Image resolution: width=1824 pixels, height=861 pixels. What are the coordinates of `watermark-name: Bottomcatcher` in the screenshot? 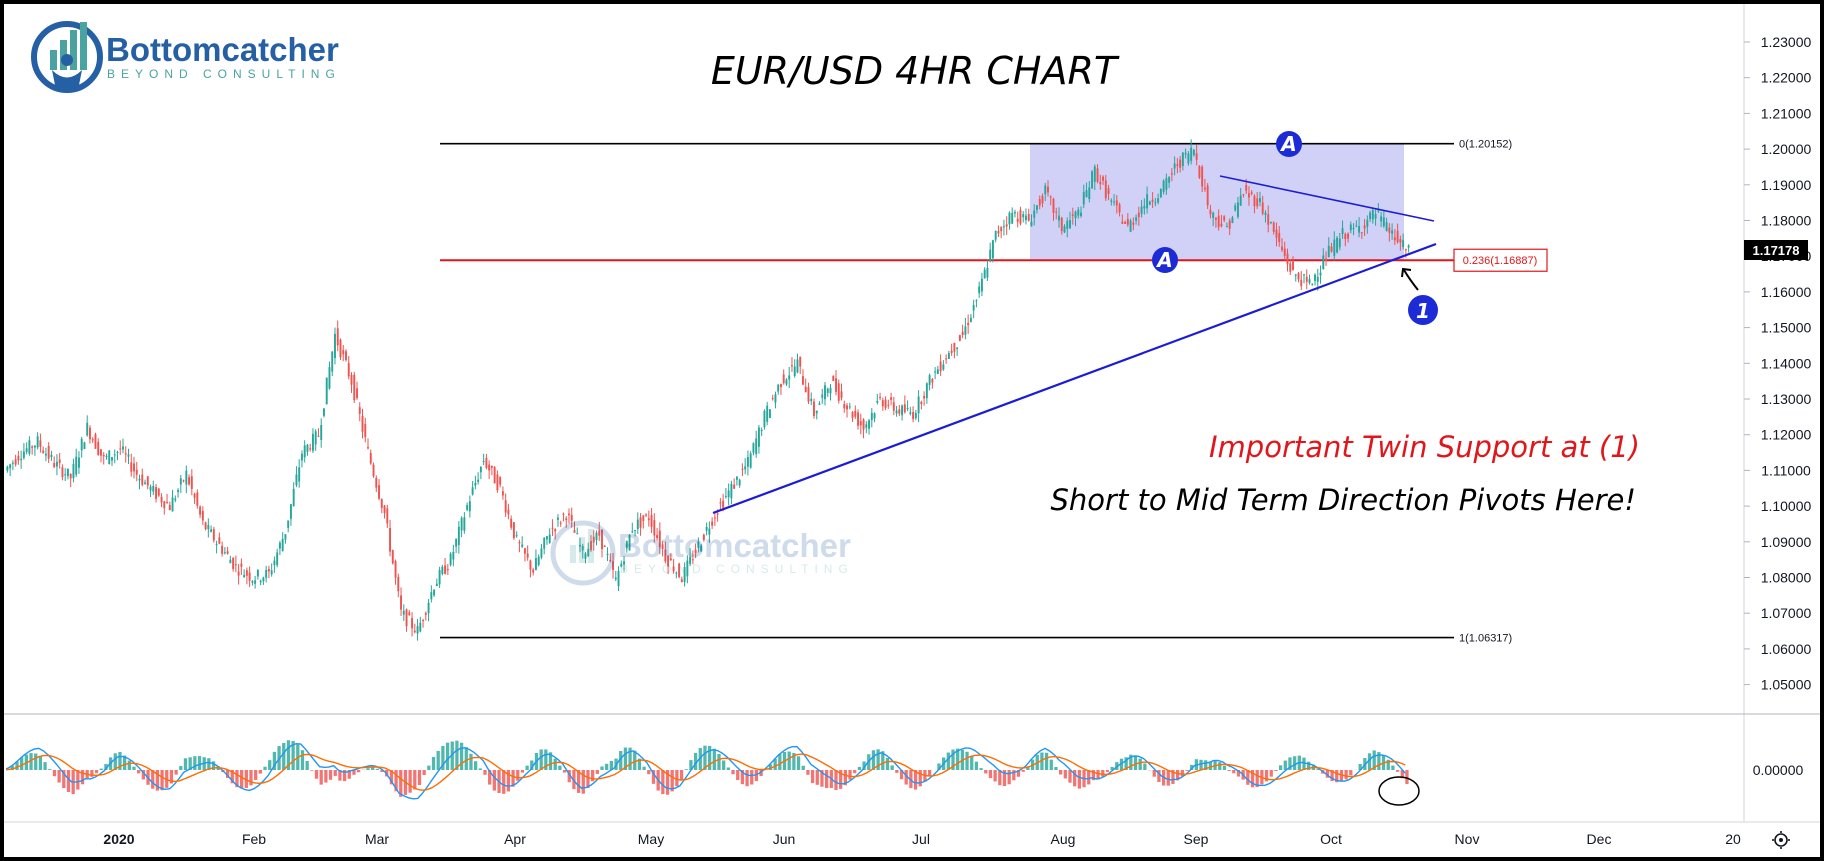 It's located at (734, 545).